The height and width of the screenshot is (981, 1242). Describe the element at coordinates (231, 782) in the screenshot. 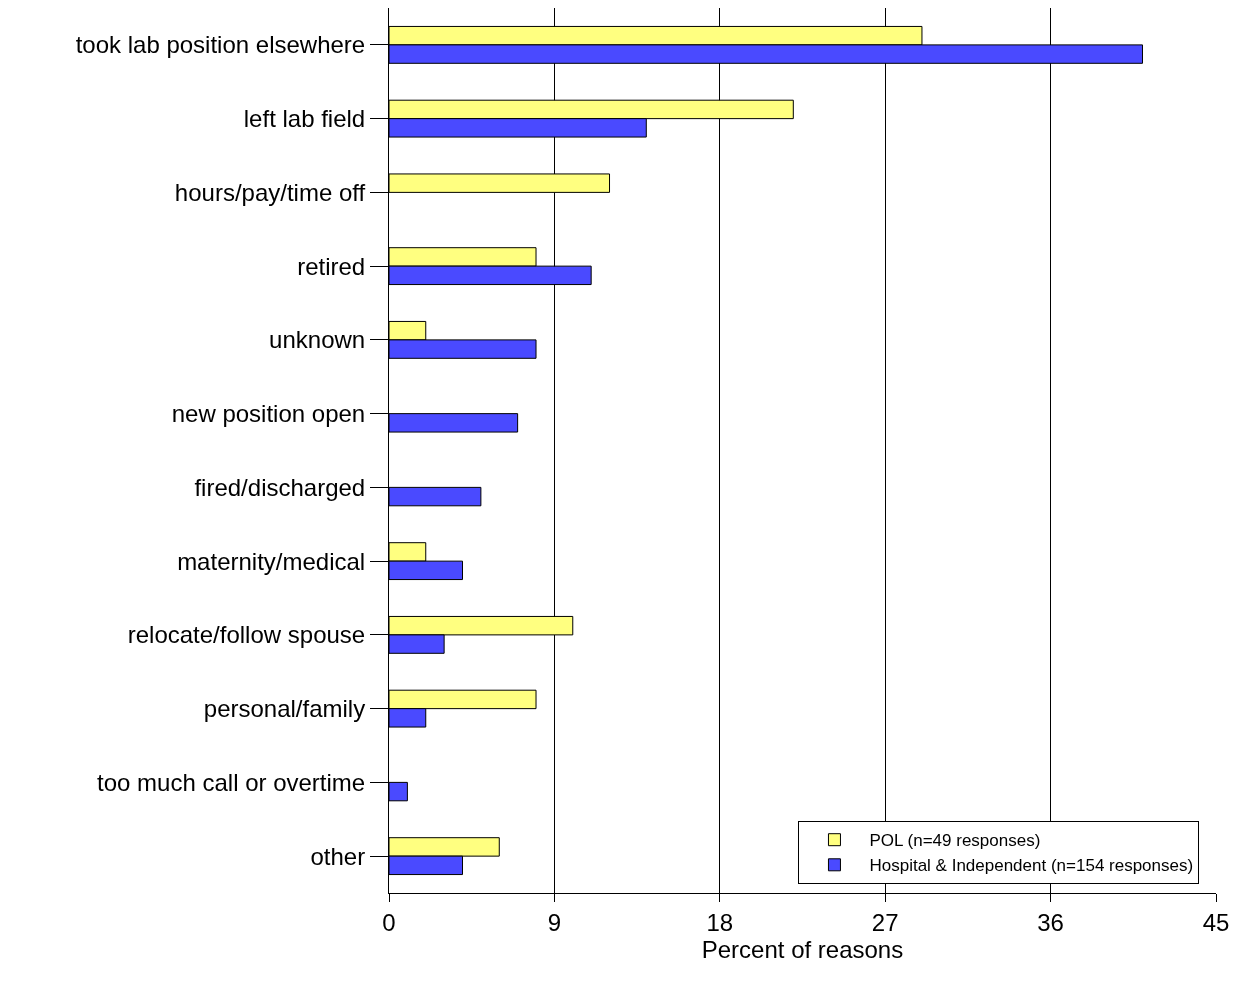

I see `y-tick-label: too much call or overtime` at that location.